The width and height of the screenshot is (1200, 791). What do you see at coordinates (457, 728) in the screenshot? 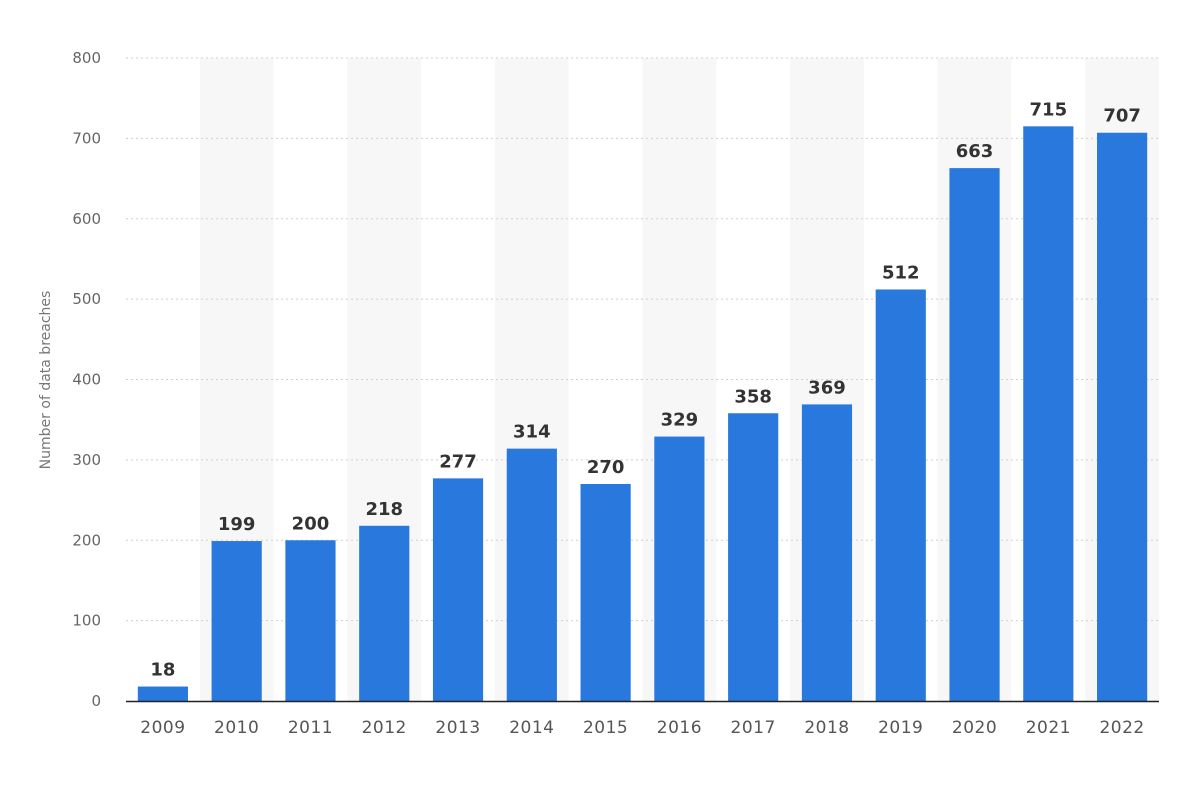
I see `x-tick-label: 2013` at bounding box center [457, 728].